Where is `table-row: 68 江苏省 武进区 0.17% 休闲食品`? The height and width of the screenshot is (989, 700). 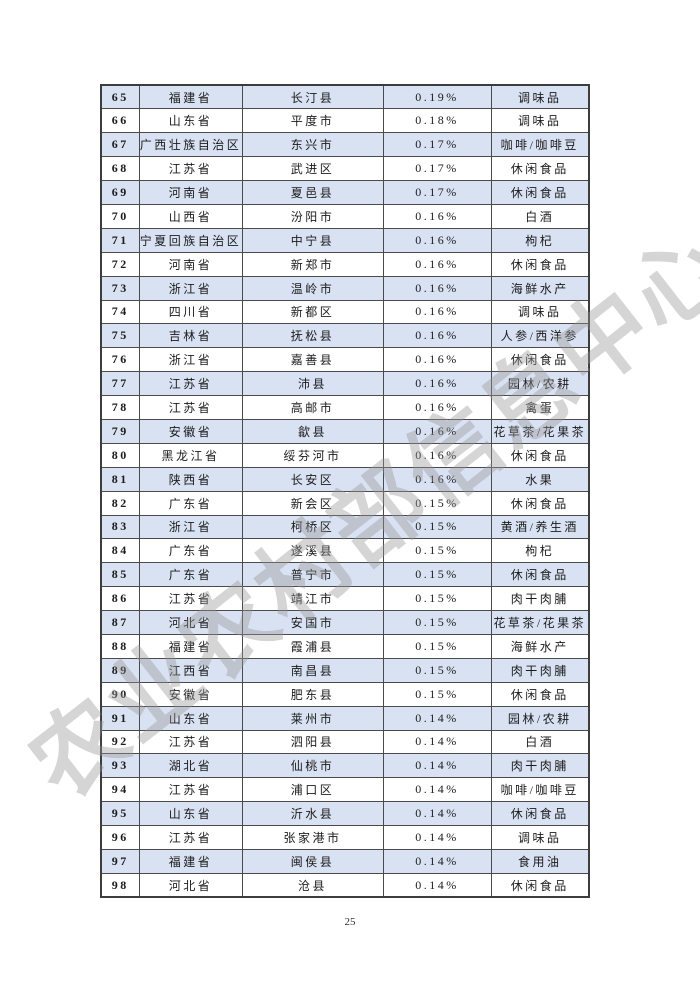 table-row: 68 江苏省 武进区 0.17% 休闲食品 is located at coordinates (345, 169).